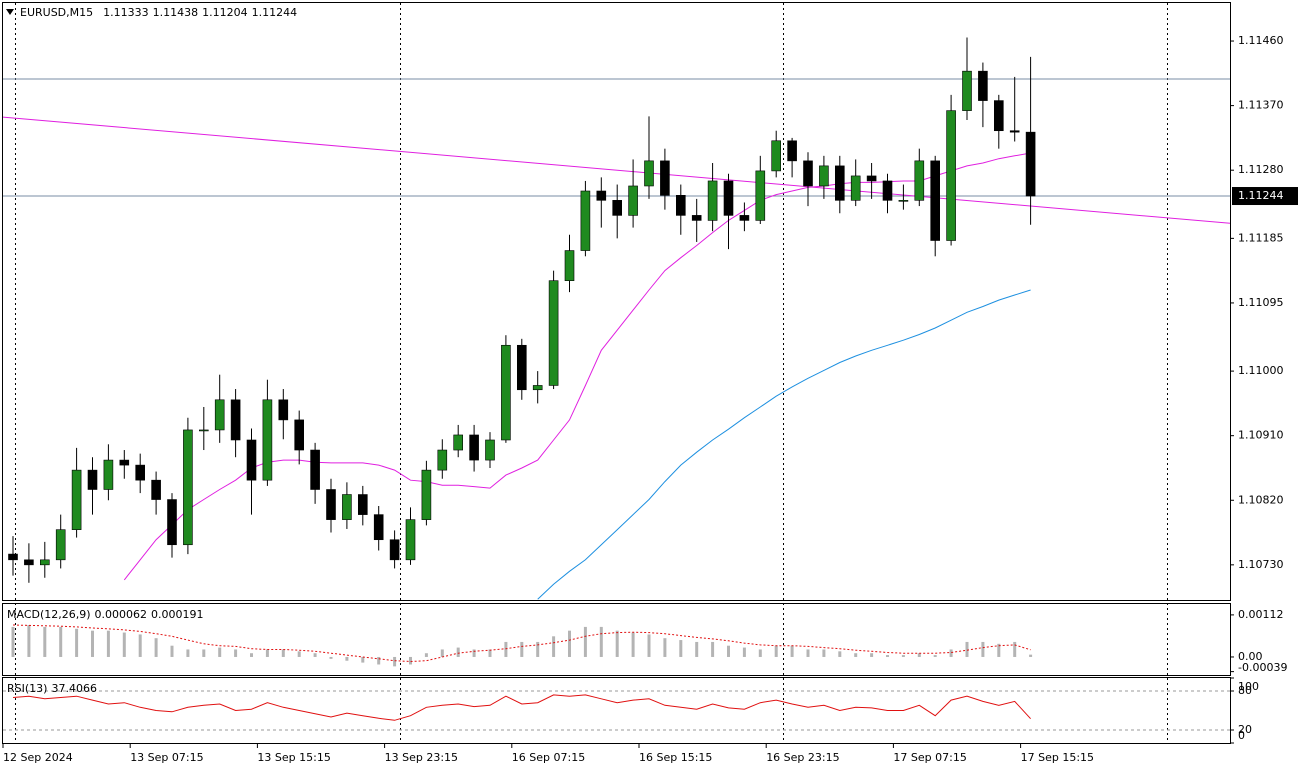 The height and width of the screenshot is (771, 1303). I want to click on signal-value: 0.000191, so click(177, 614).